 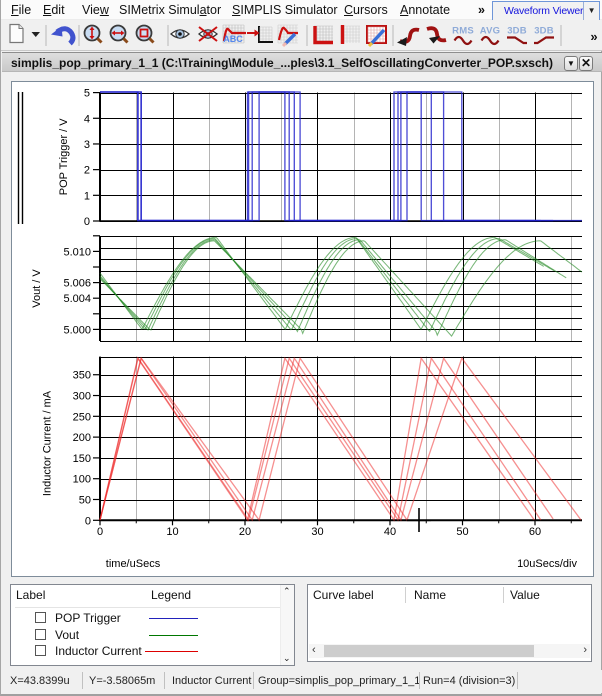 I want to click on svg-text: 350, so click(x=82, y=376).